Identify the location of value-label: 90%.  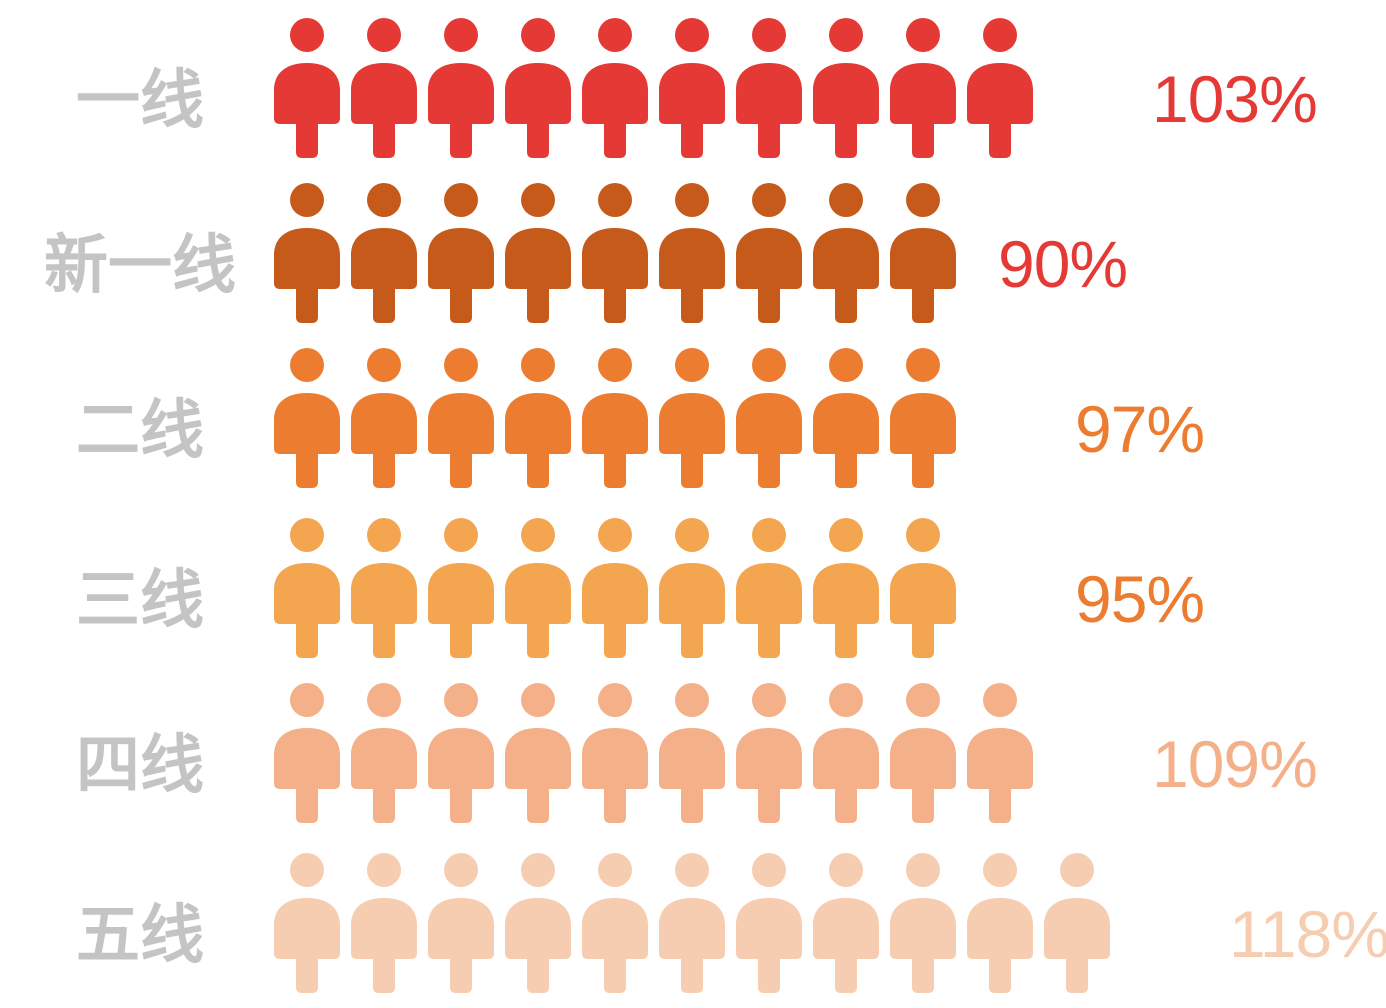
(1062, 264).